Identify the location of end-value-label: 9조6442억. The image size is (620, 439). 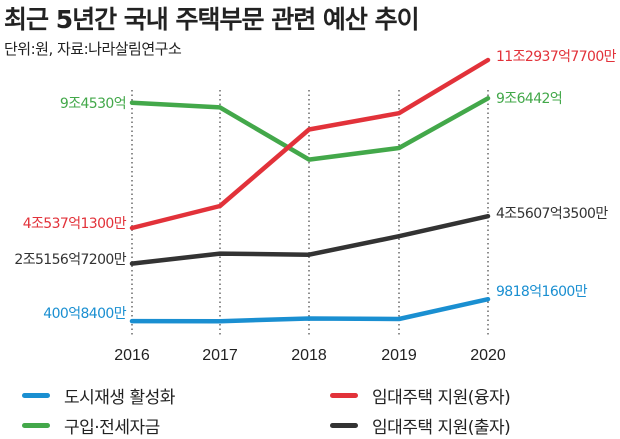
(529, 99).